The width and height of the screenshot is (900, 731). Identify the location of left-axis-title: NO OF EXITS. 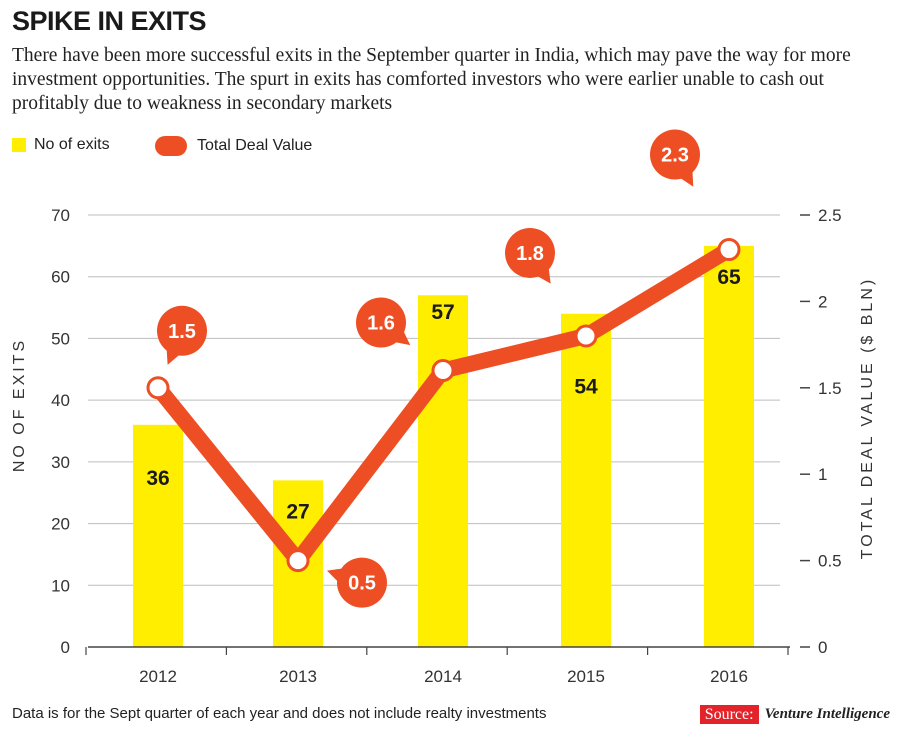
(19, 405).